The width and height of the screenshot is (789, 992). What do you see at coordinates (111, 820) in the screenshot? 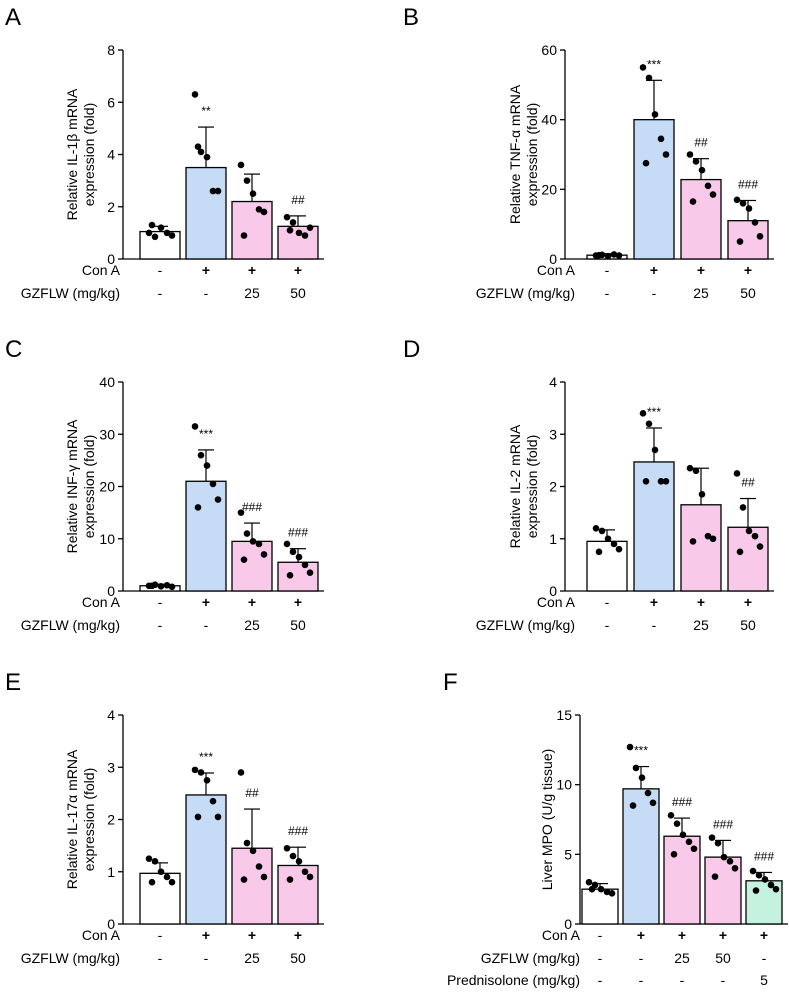
I see `y-tick-label: 2` at bounding box center [111, 820].